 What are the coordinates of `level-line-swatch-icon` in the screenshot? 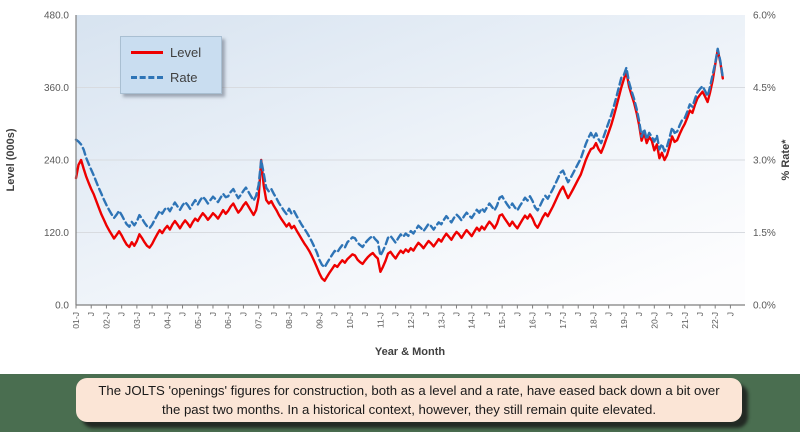 It's located at (147, 52).